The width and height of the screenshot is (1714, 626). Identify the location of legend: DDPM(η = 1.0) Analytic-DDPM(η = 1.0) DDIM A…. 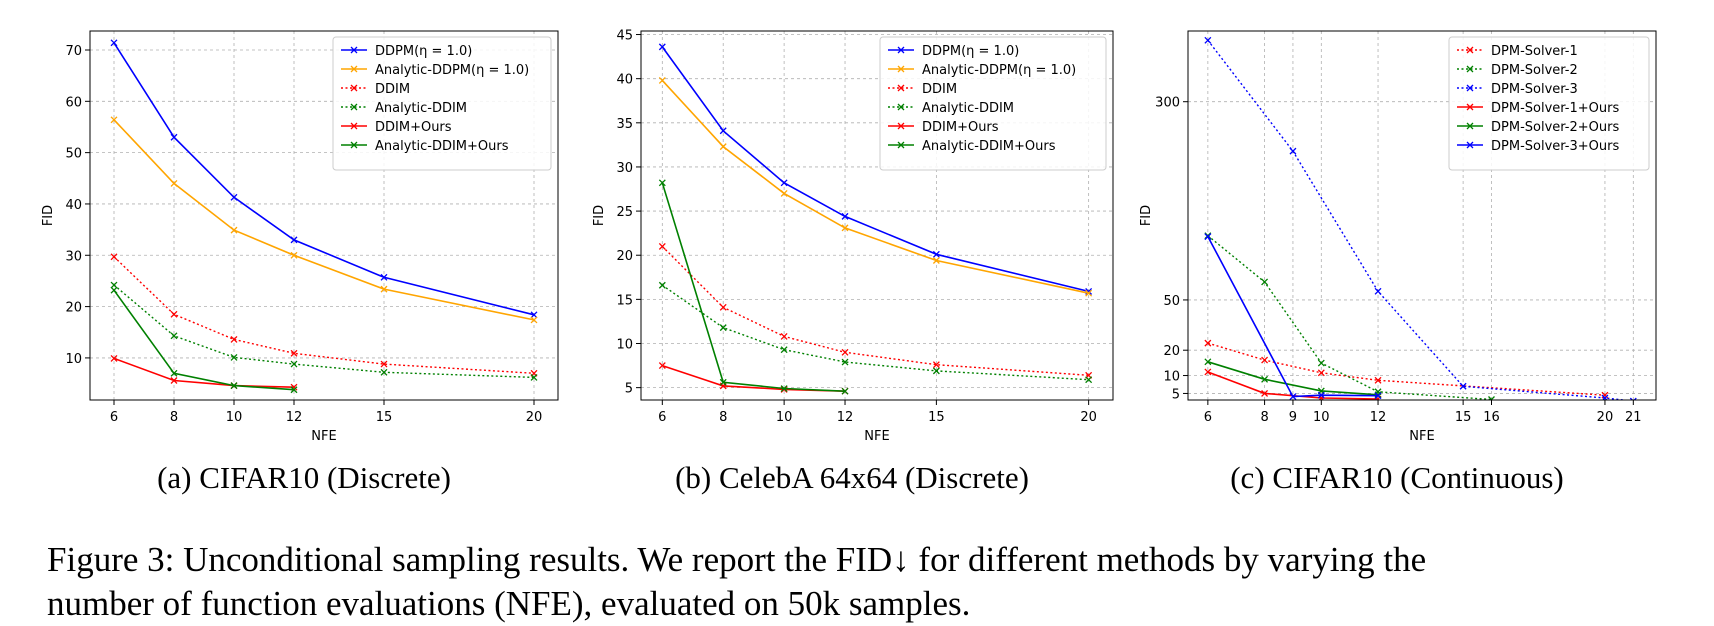
(442, 103).